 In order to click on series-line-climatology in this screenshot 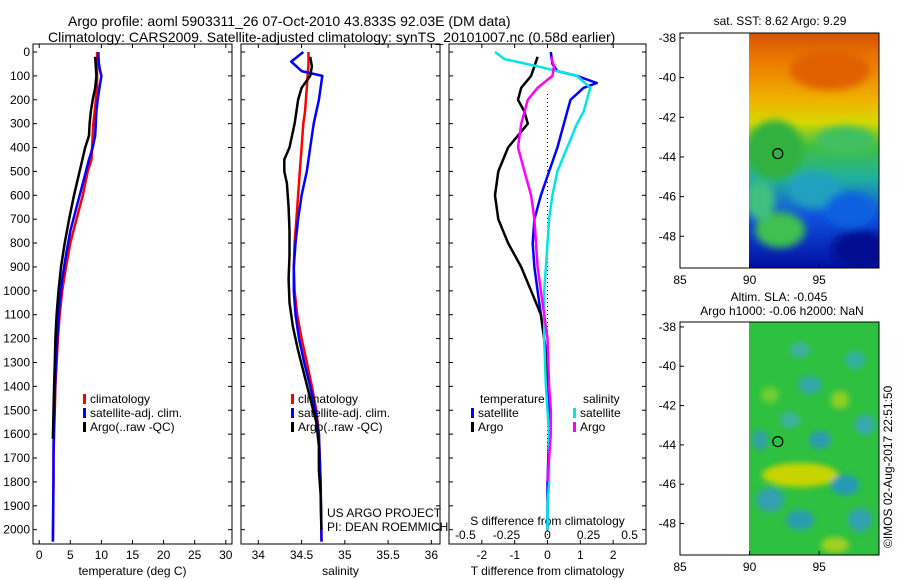, I will do `click(307, 297)`.